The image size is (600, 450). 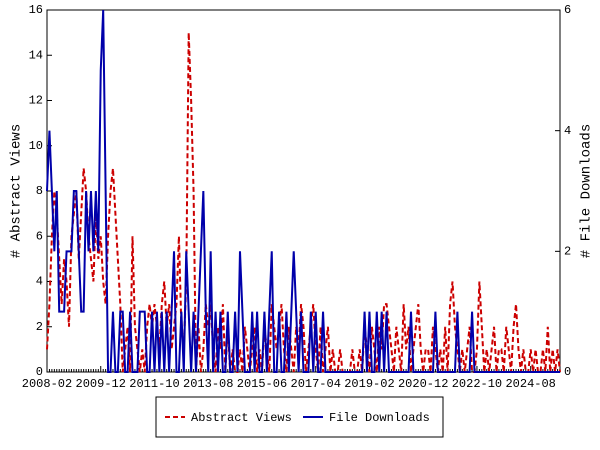 What do you see at coordinates (530, 384) in the screenshot?
I see `x-tick-label: 2024-08` at bounding box center [530, 384].